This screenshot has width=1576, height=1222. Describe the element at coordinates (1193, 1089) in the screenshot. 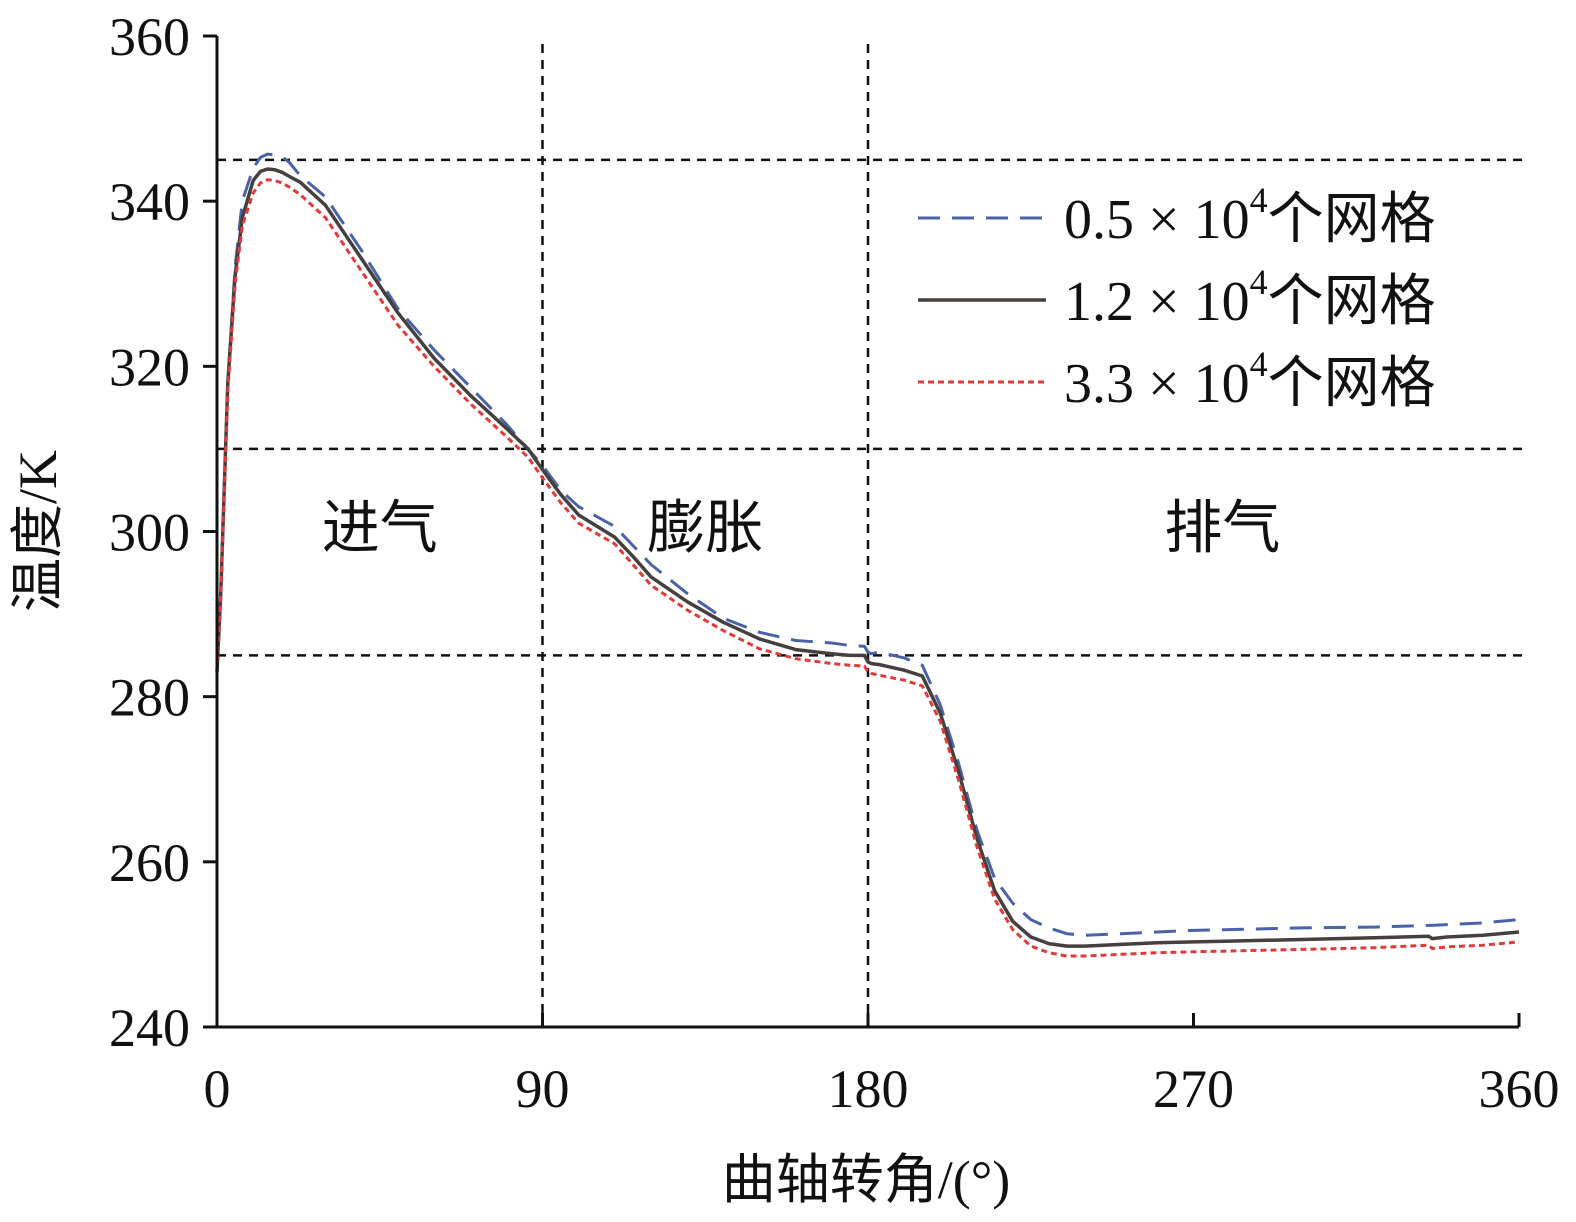

I see `x-tick-label: 270` at that location.